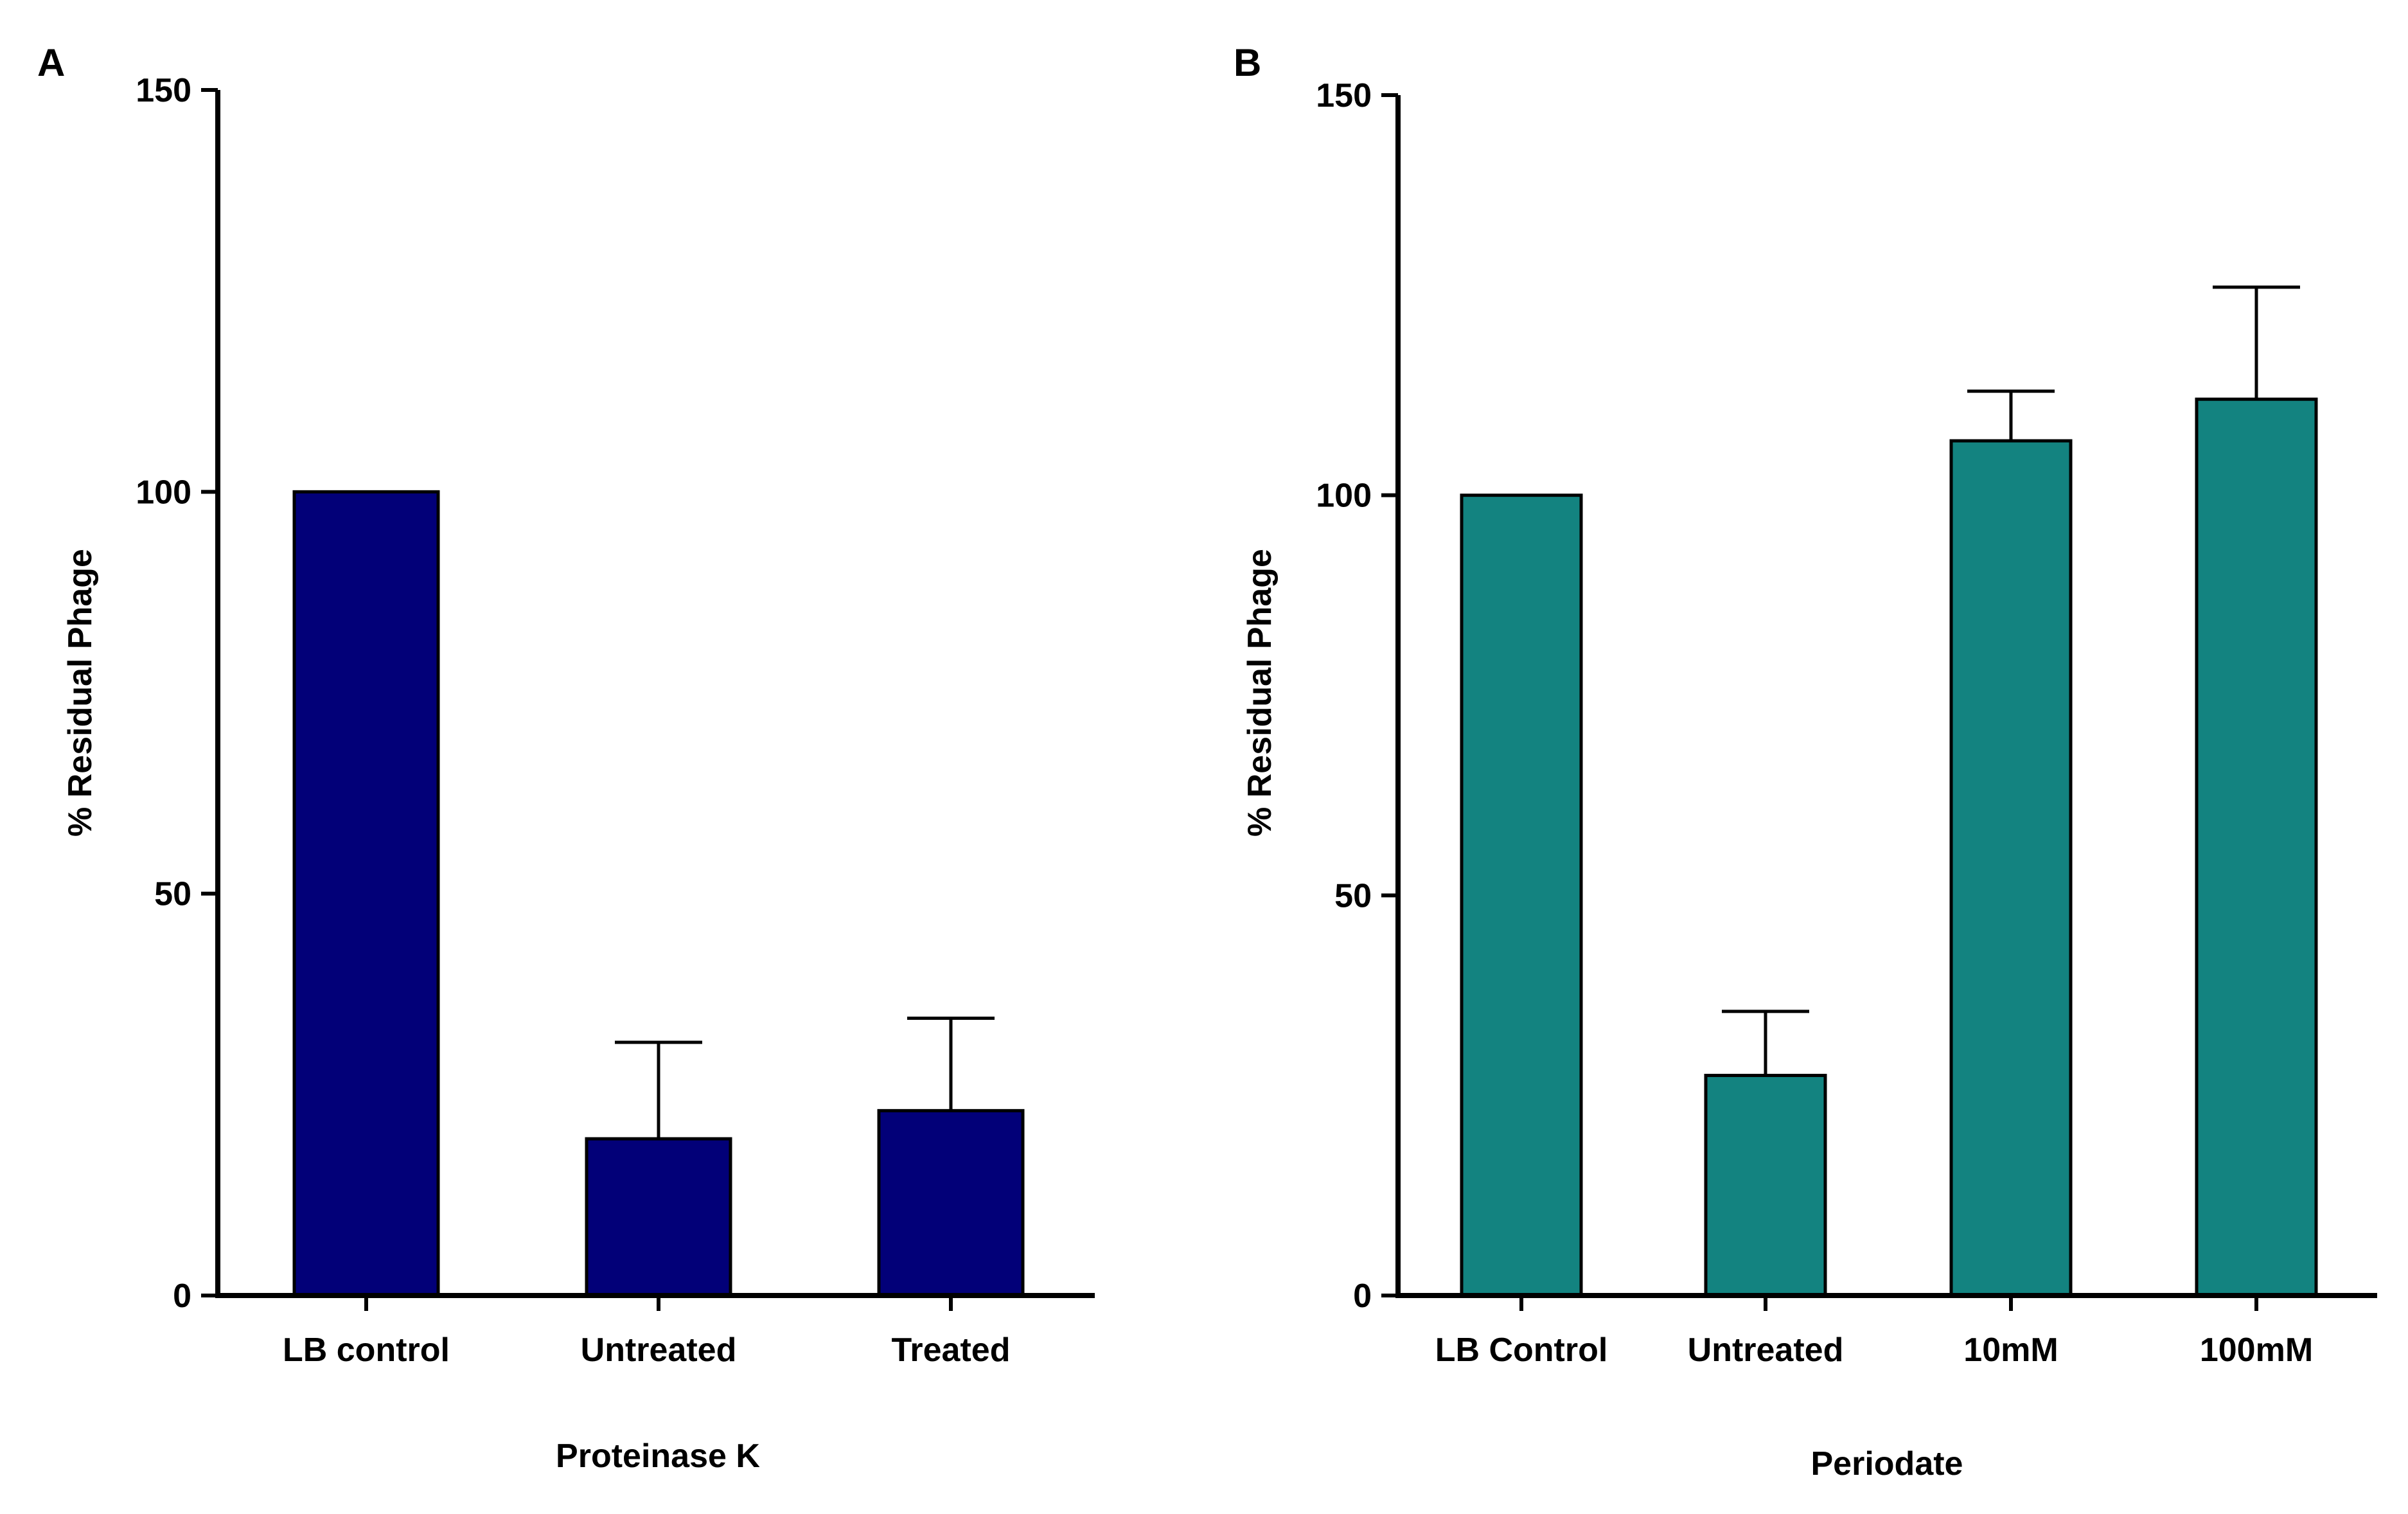 The width and height of the screenshot is (2408, 1514). I want to click on y-tick-label-a-0: 0, so click(182, 1296).